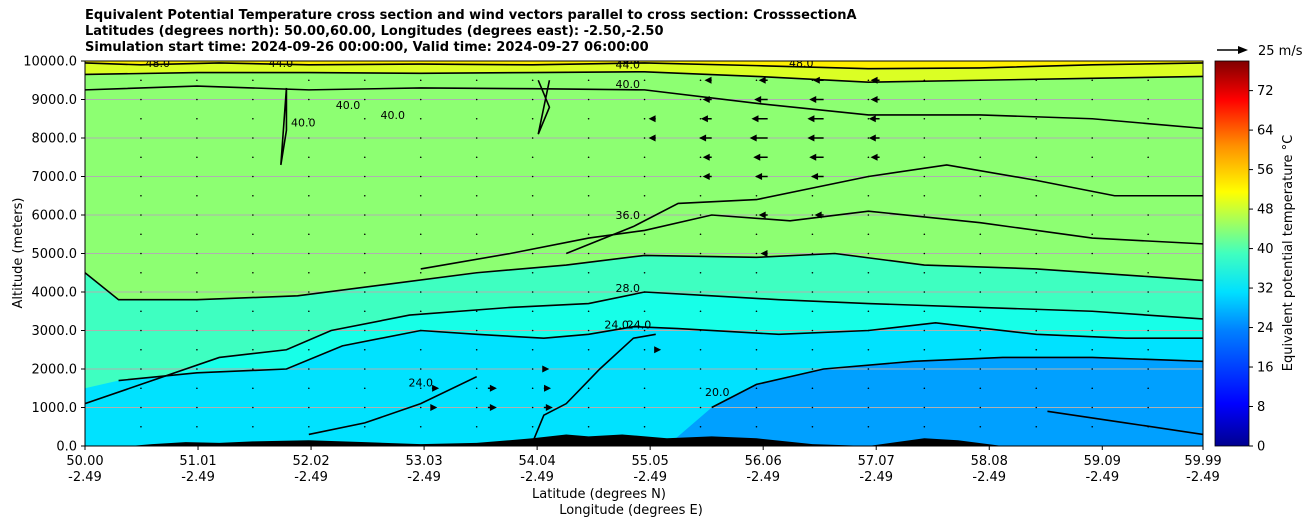  I want to click on contour-line, so click(284, 126).